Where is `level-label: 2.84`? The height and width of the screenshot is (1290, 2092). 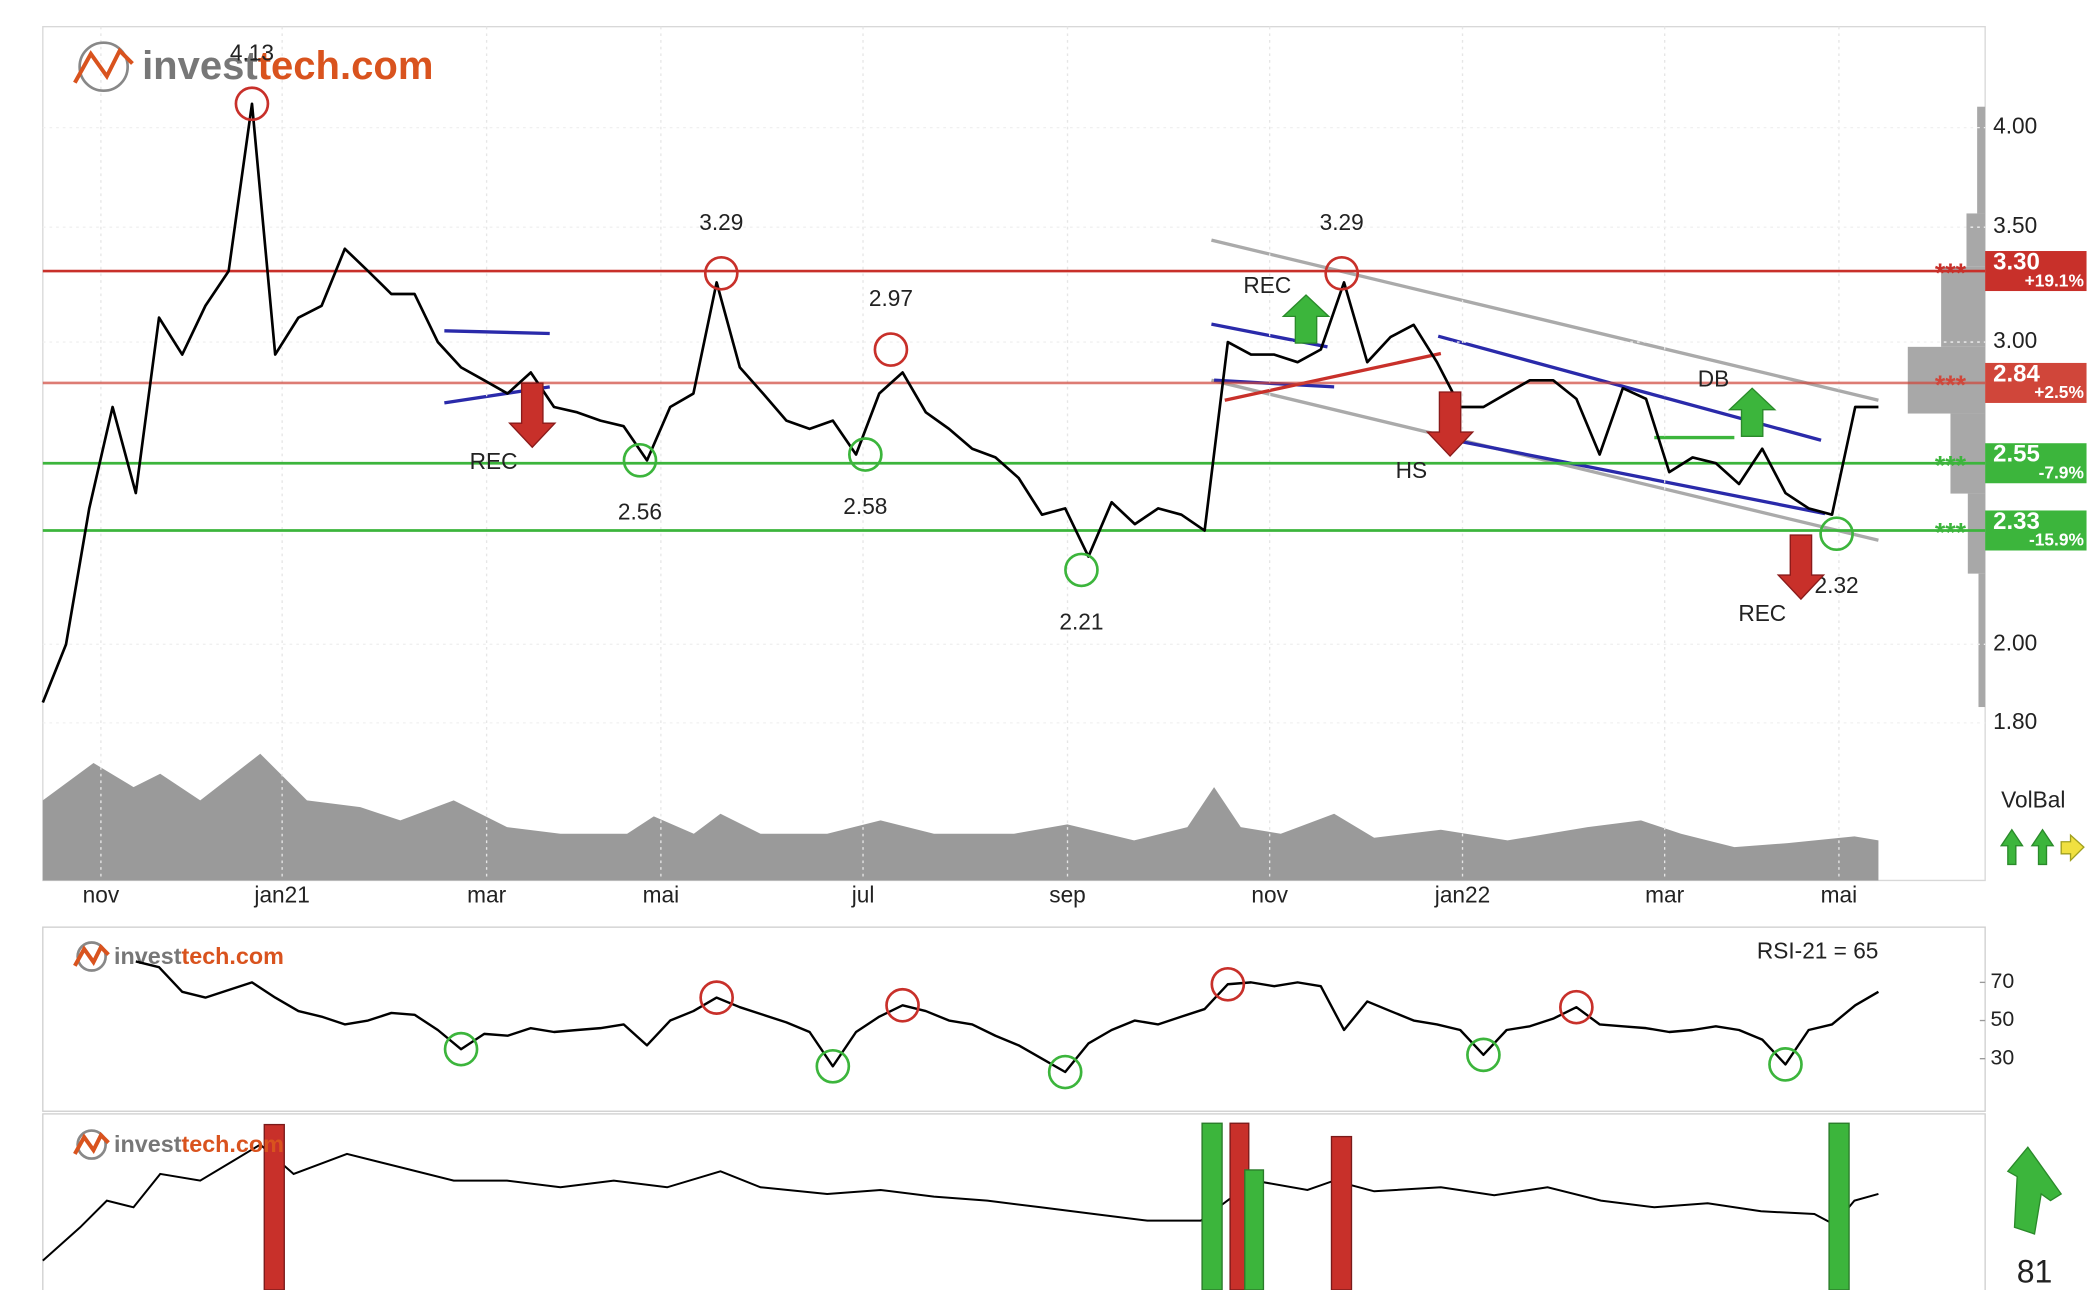 level-label: 2.84 is located at coordinates (2016, 373).